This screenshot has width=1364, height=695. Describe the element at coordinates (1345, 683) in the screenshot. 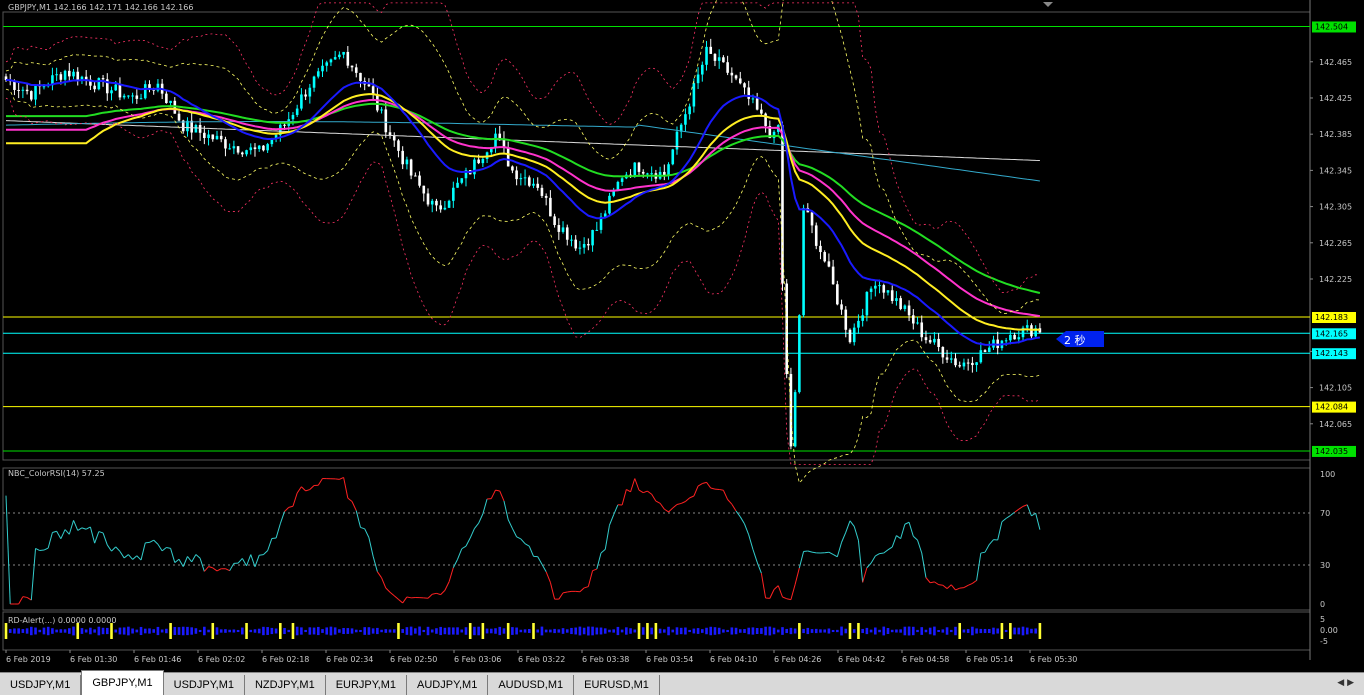

I see `tab-scroll-arrows-icon: ◀ ▶` at that location.